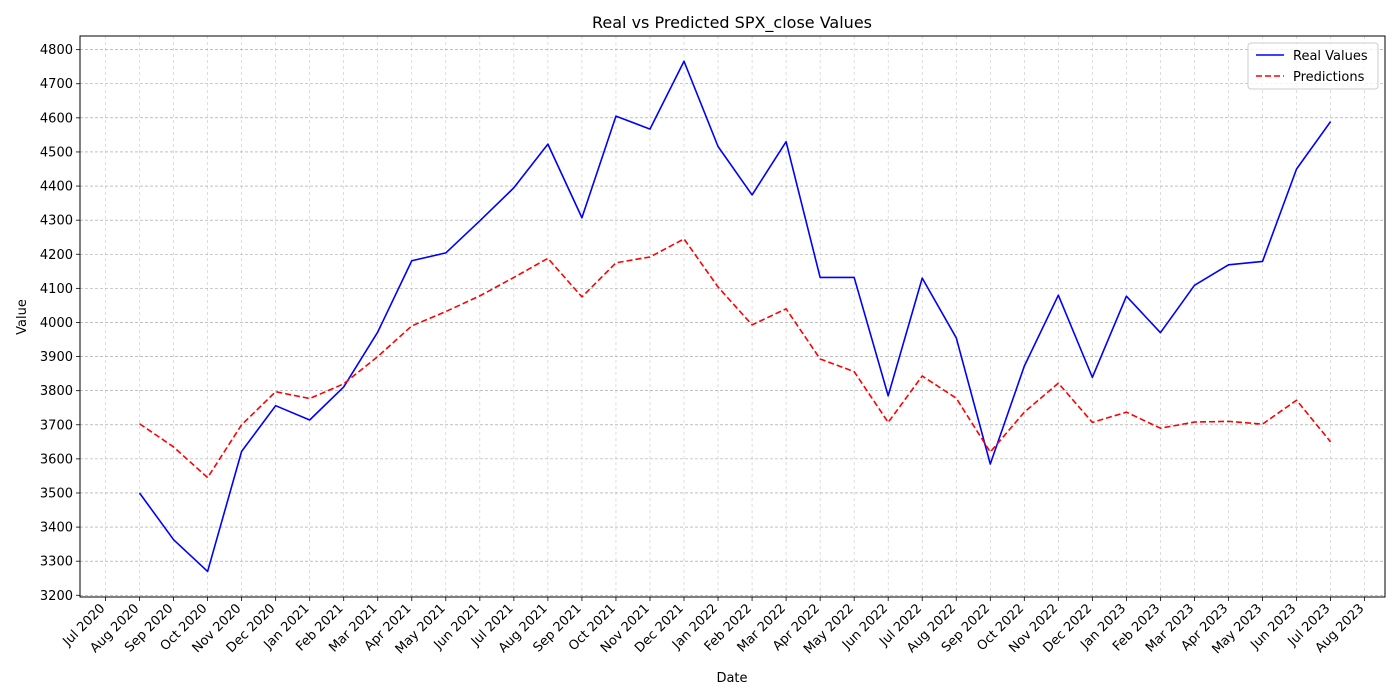 The image size is (1400, 700). I want to click on y-tick-label: 3500, so click(56, 493).